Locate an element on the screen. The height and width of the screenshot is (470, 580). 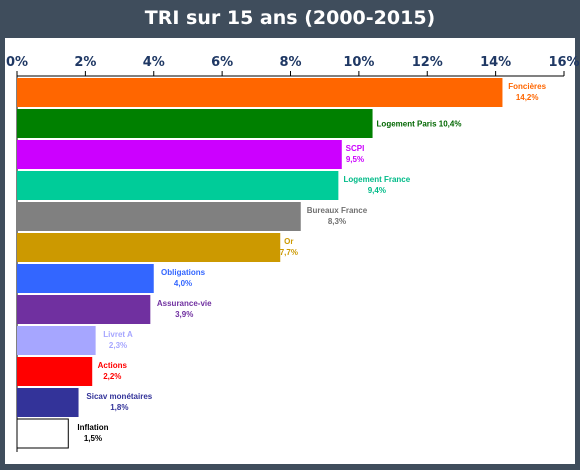
bar-value-sicav-monetaires: 1,8% is located at coordinates (119, 407).